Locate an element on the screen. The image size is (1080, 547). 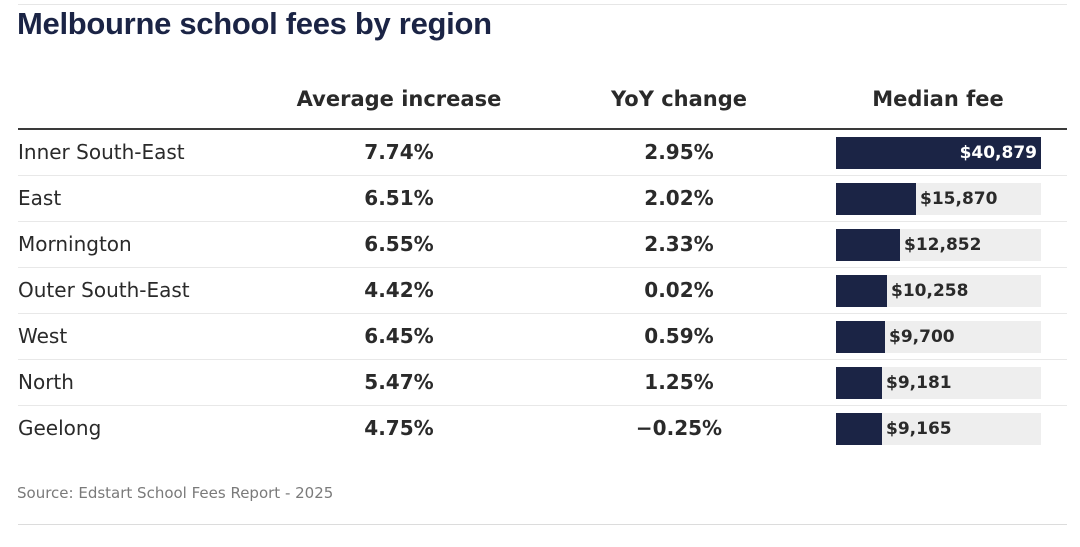
top-divider is located at coordinates (542, 4).